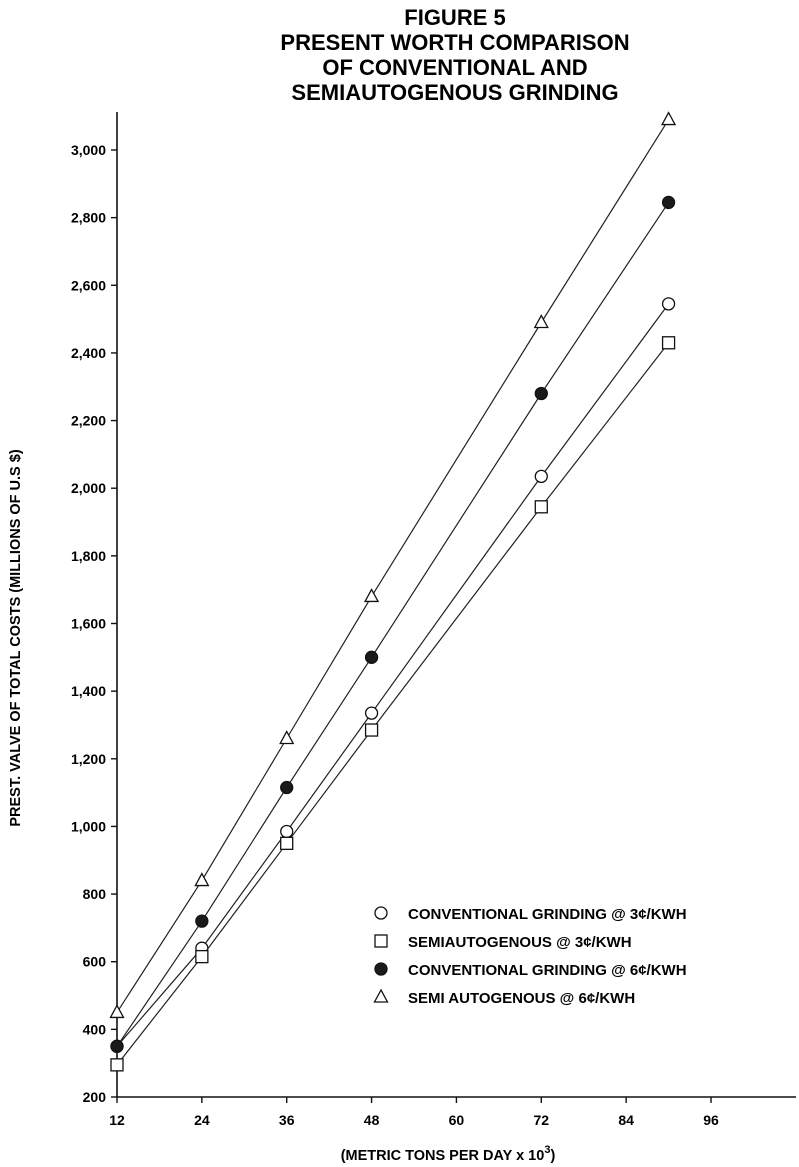 The width and height of the screenshot is (799, 1167). I want to click on y-tick-label: 600, so click(95, 962).